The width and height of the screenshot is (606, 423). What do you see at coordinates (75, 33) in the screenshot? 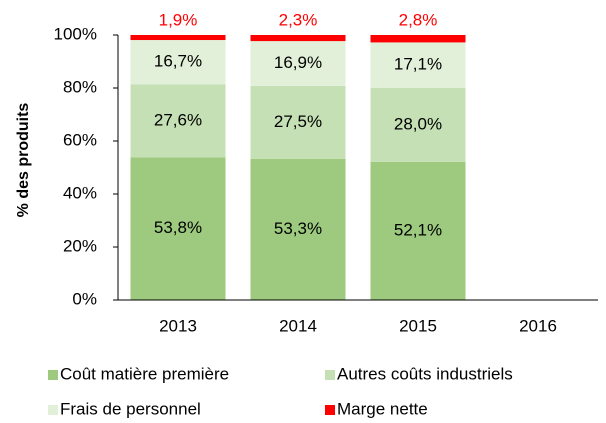
I see `y-tick-label: 100%` at bounding box center [75, 33].